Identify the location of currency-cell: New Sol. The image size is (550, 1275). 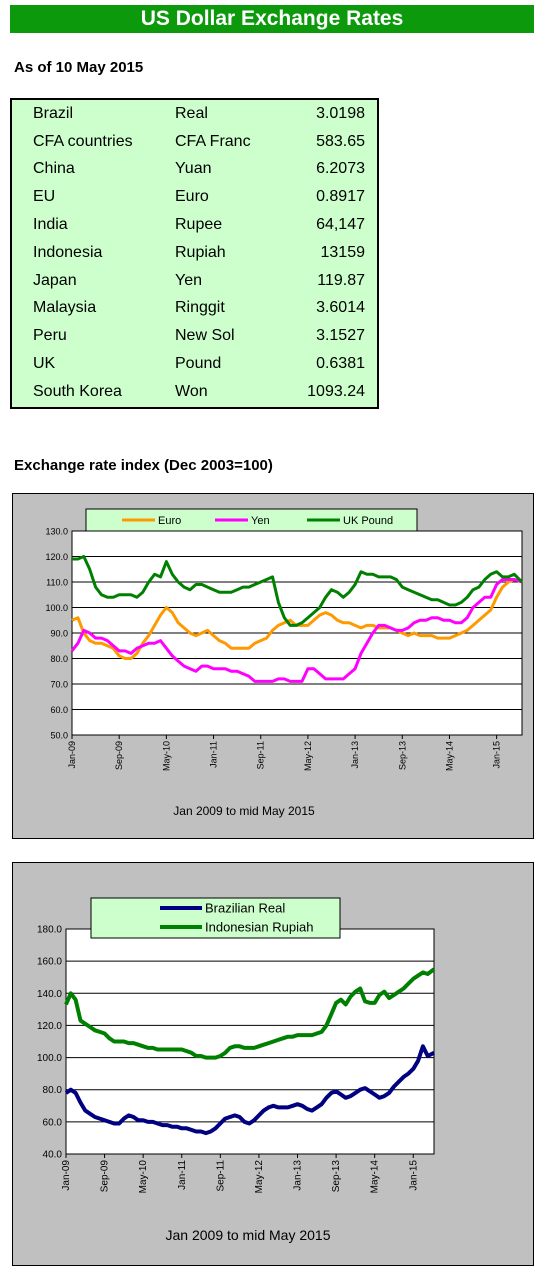
(205, 336).